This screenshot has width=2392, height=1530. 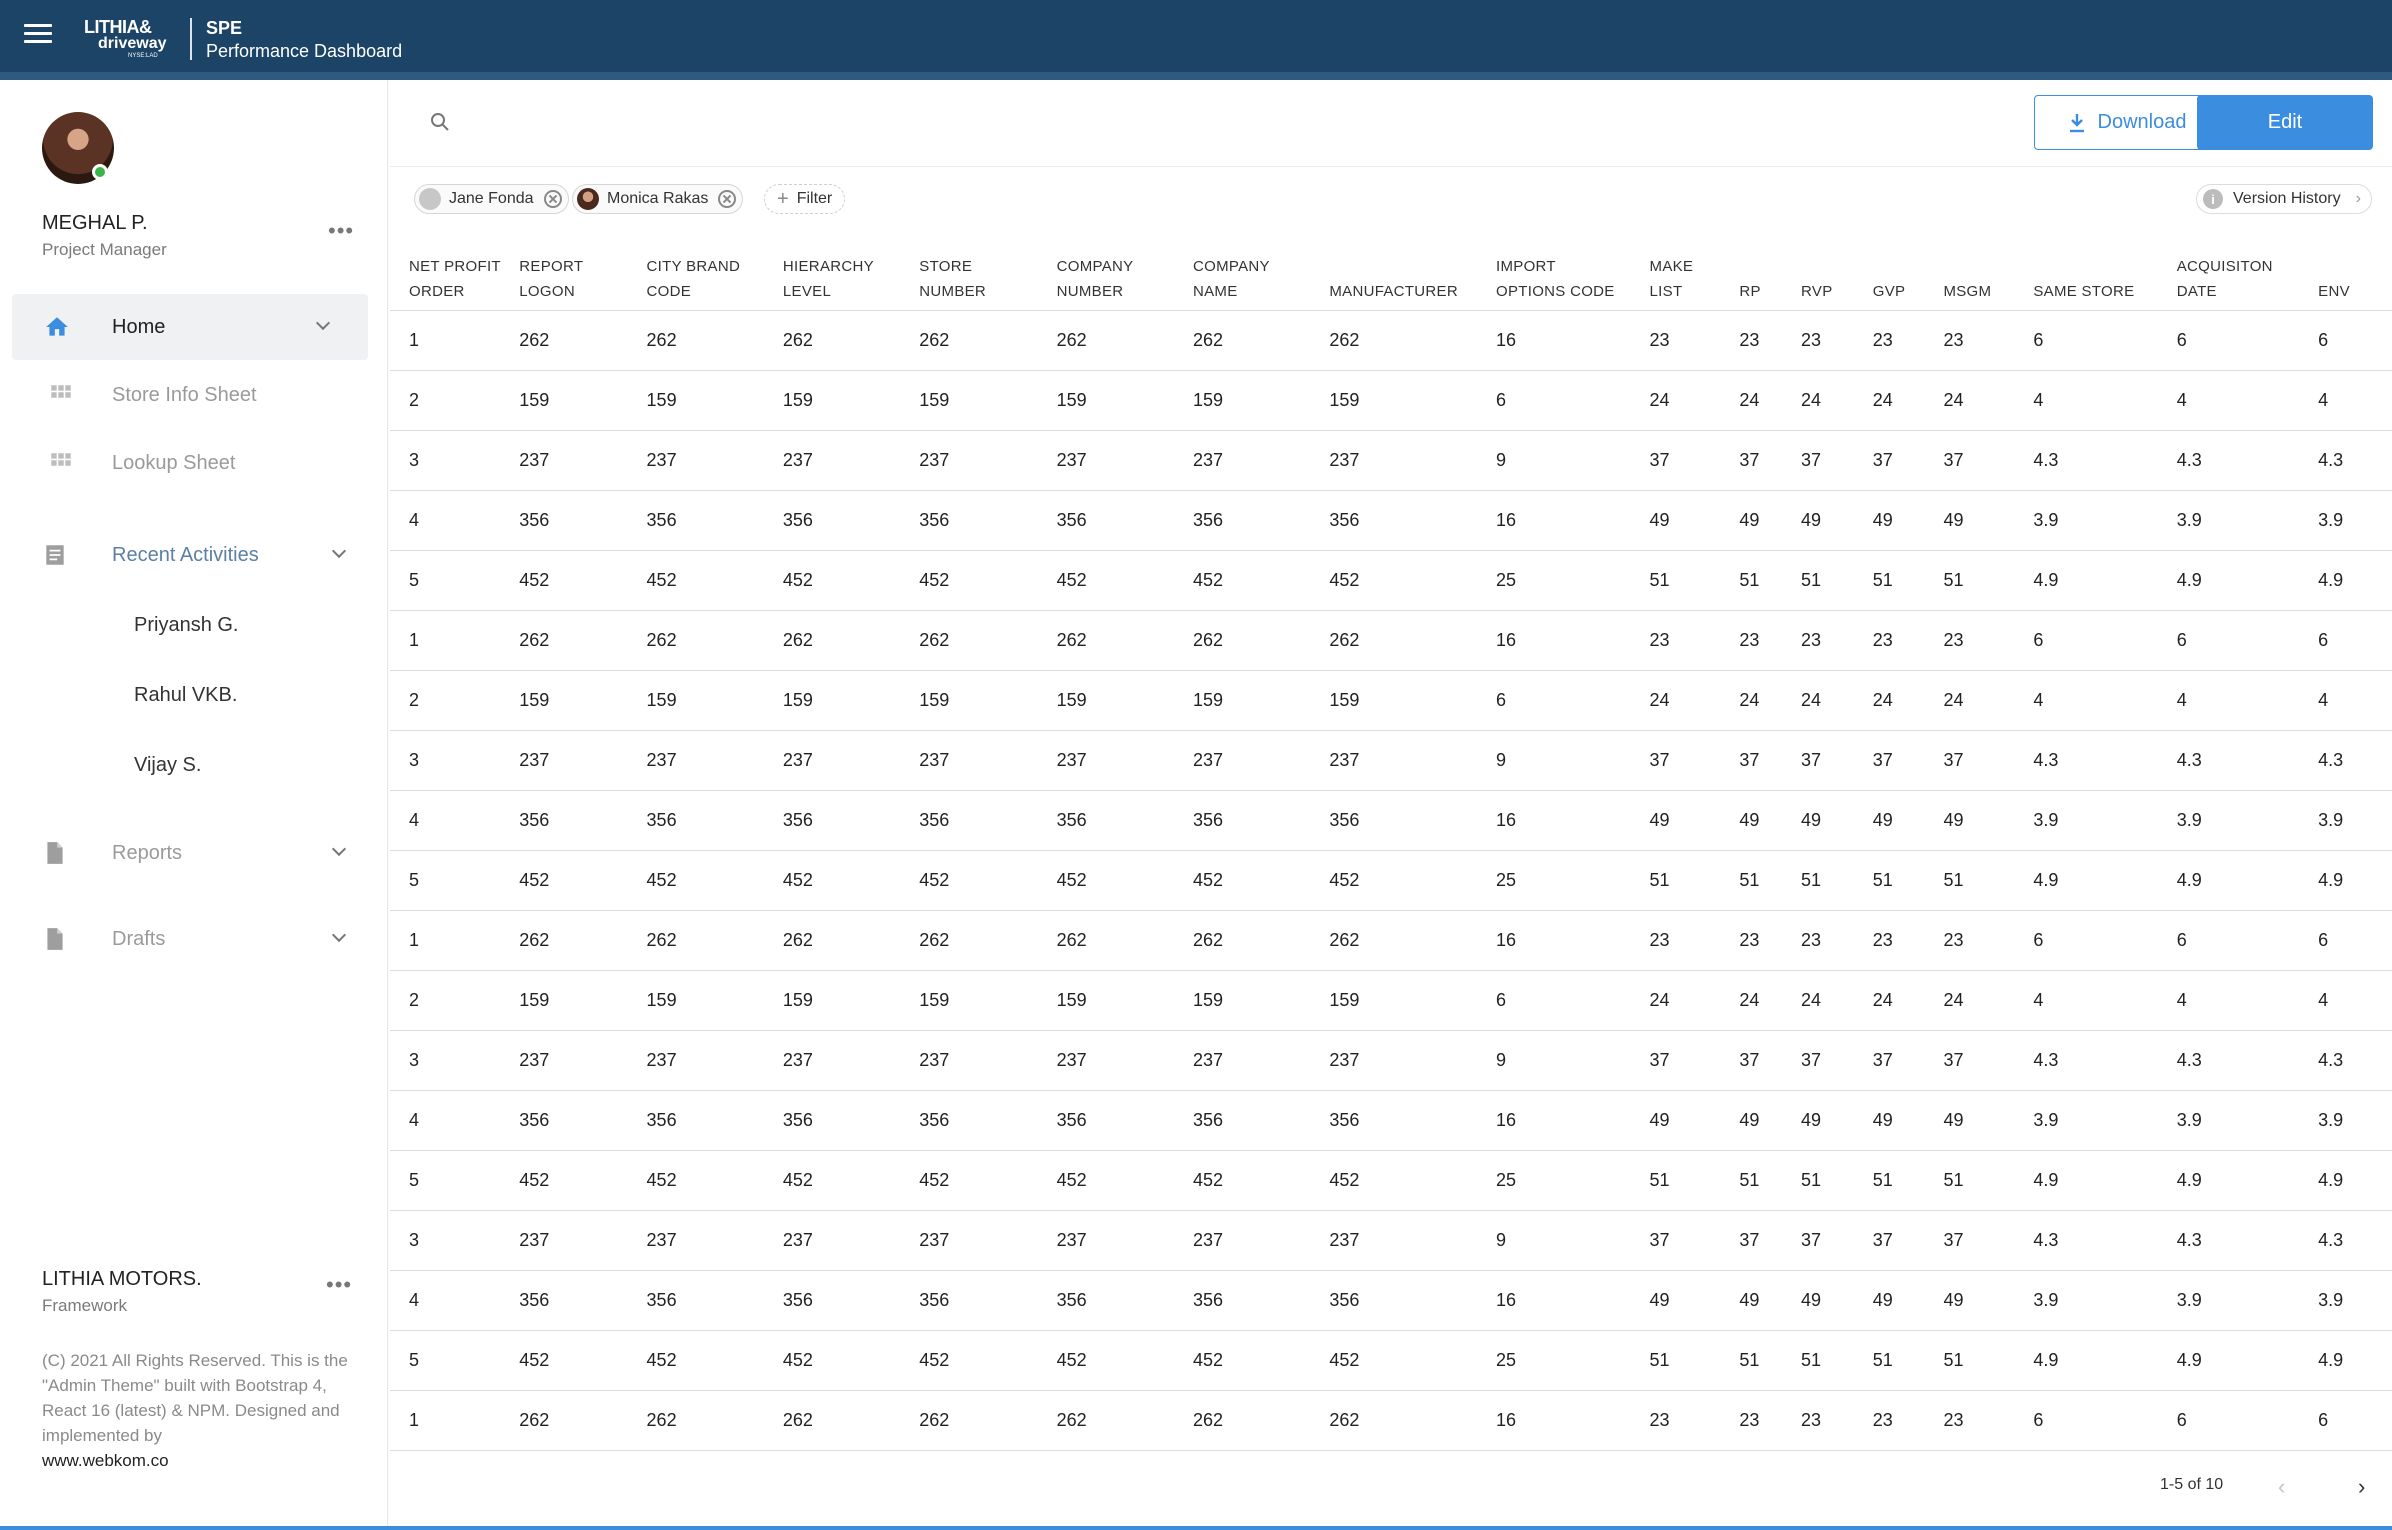 I want to click on column-header: MSGM, so click(x=1988, y=279).